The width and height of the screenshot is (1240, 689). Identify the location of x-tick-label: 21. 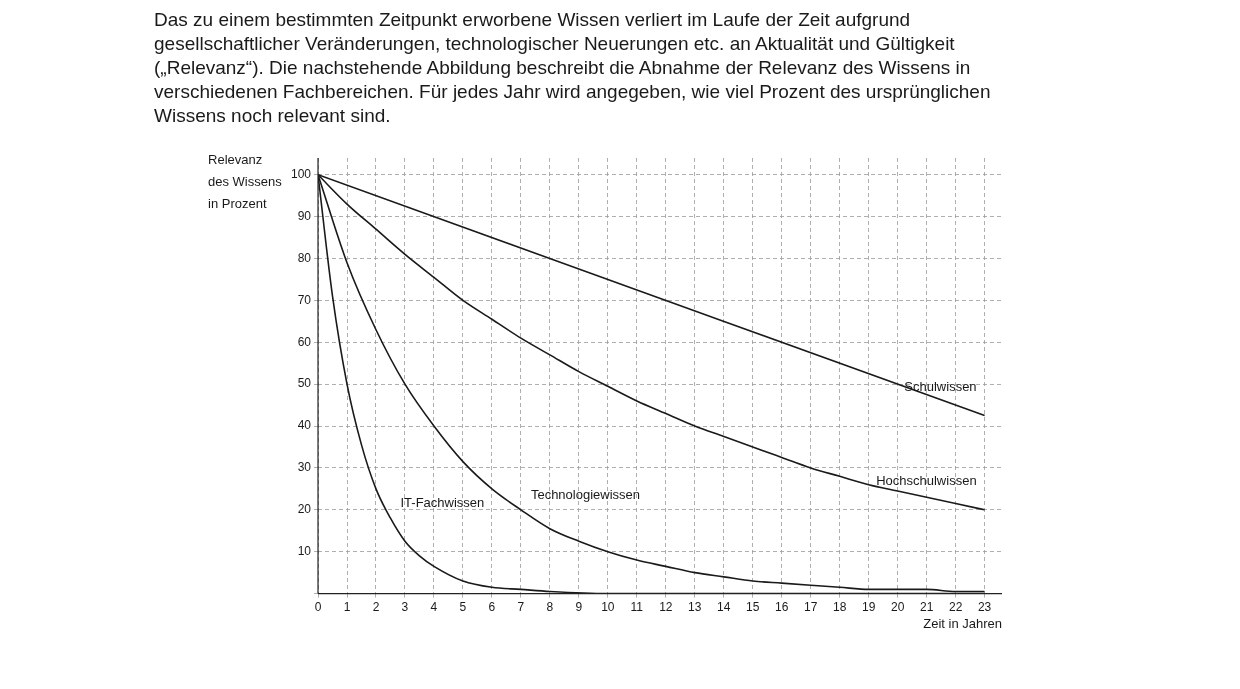
(926, 607).